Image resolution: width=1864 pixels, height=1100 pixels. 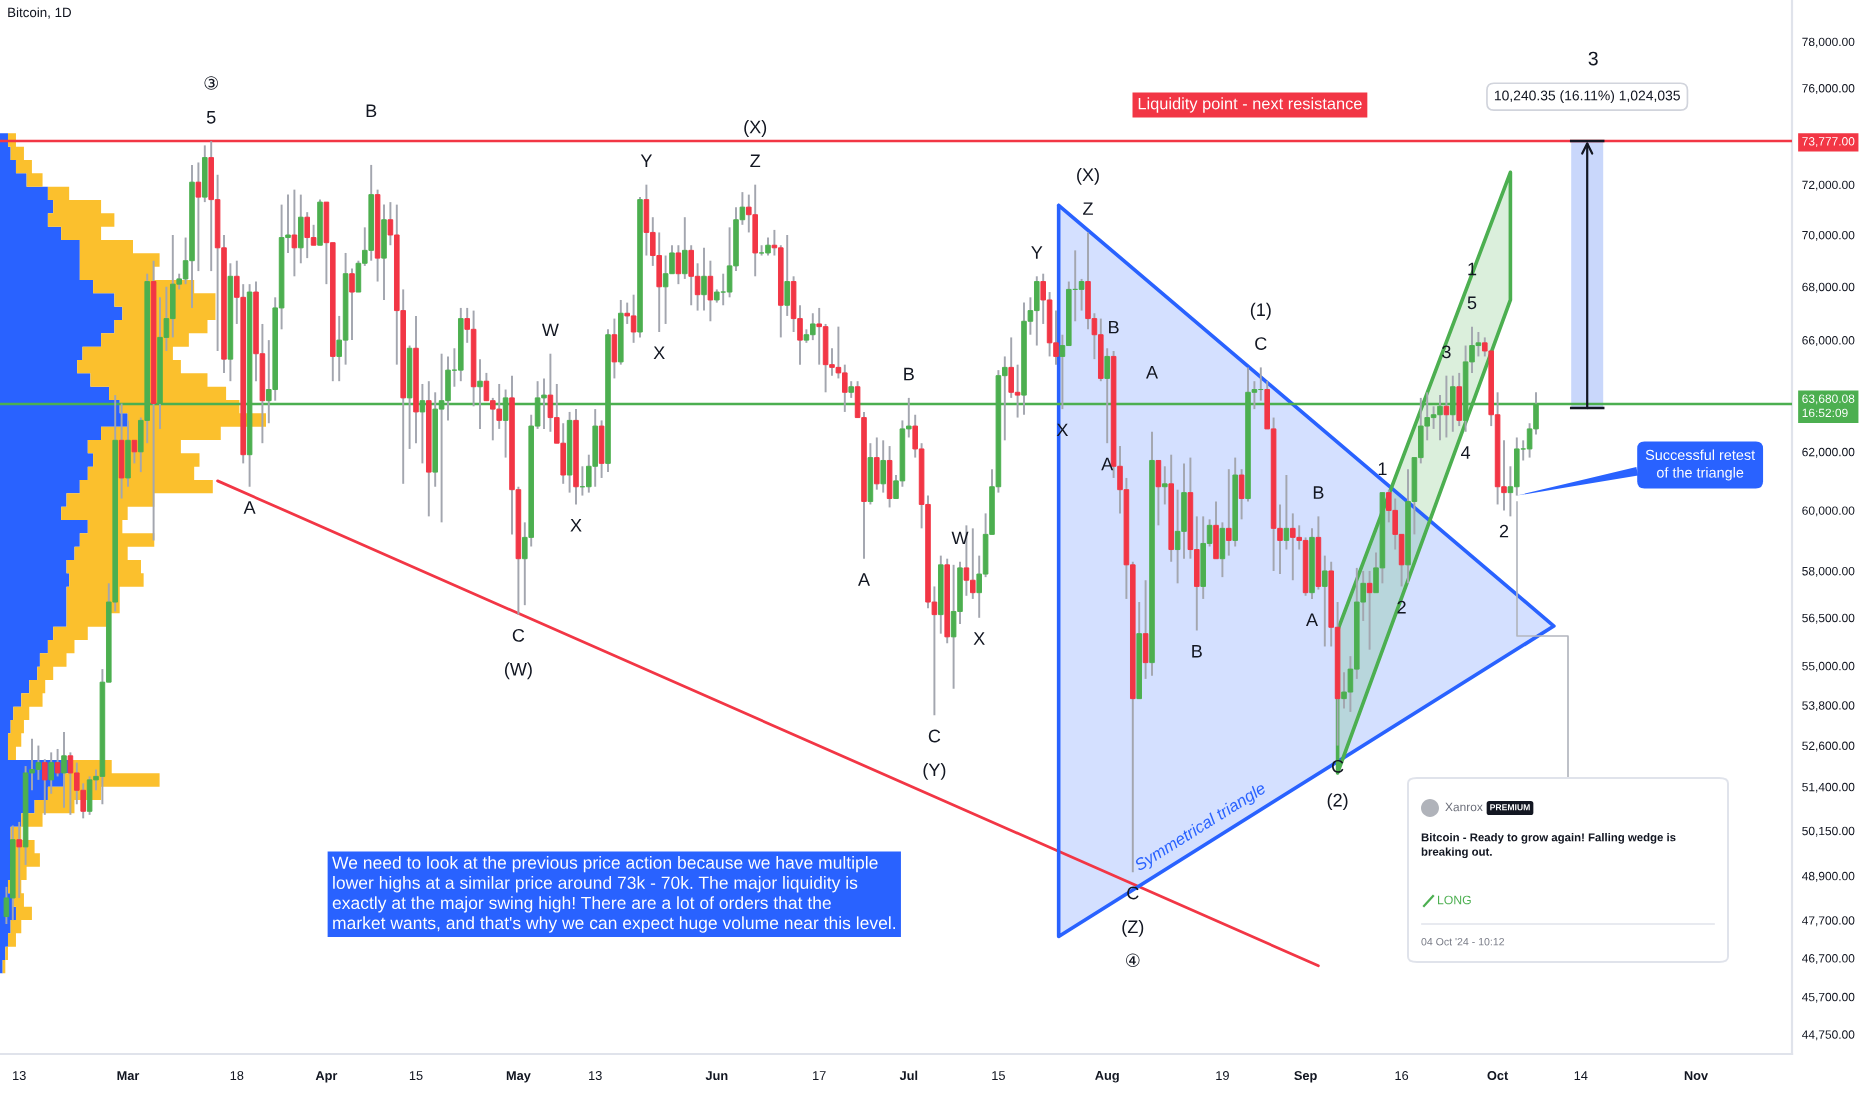 What do you see at coordinates (518, 654) in the screenshot?
I see `annotation: C (W)` at bounding box center [518, 654].